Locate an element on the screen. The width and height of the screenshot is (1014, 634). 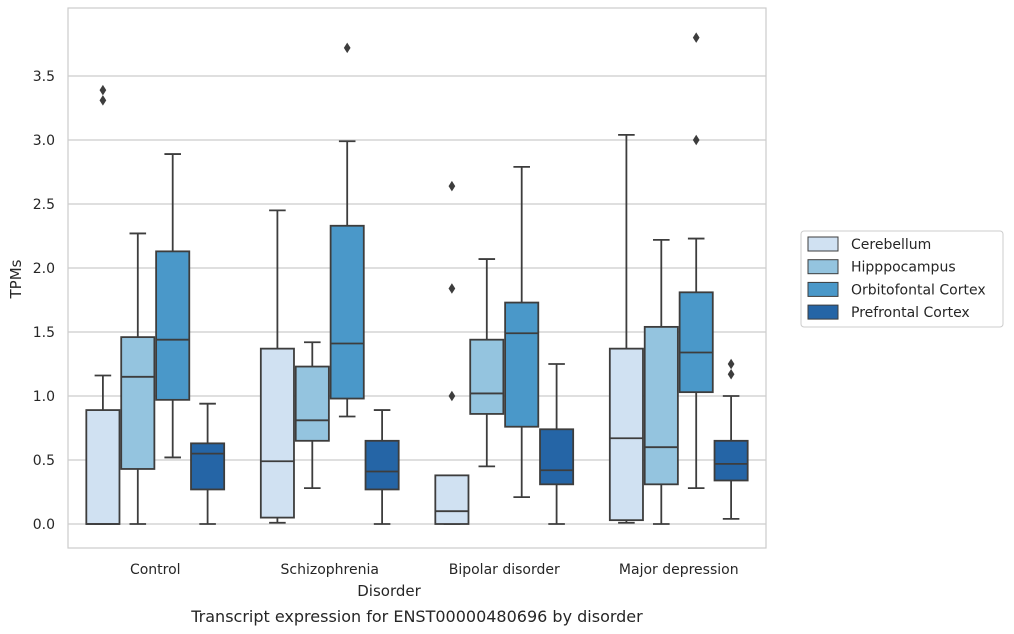
y-tick-label: 2.0 is located at coordinates (44, 269).